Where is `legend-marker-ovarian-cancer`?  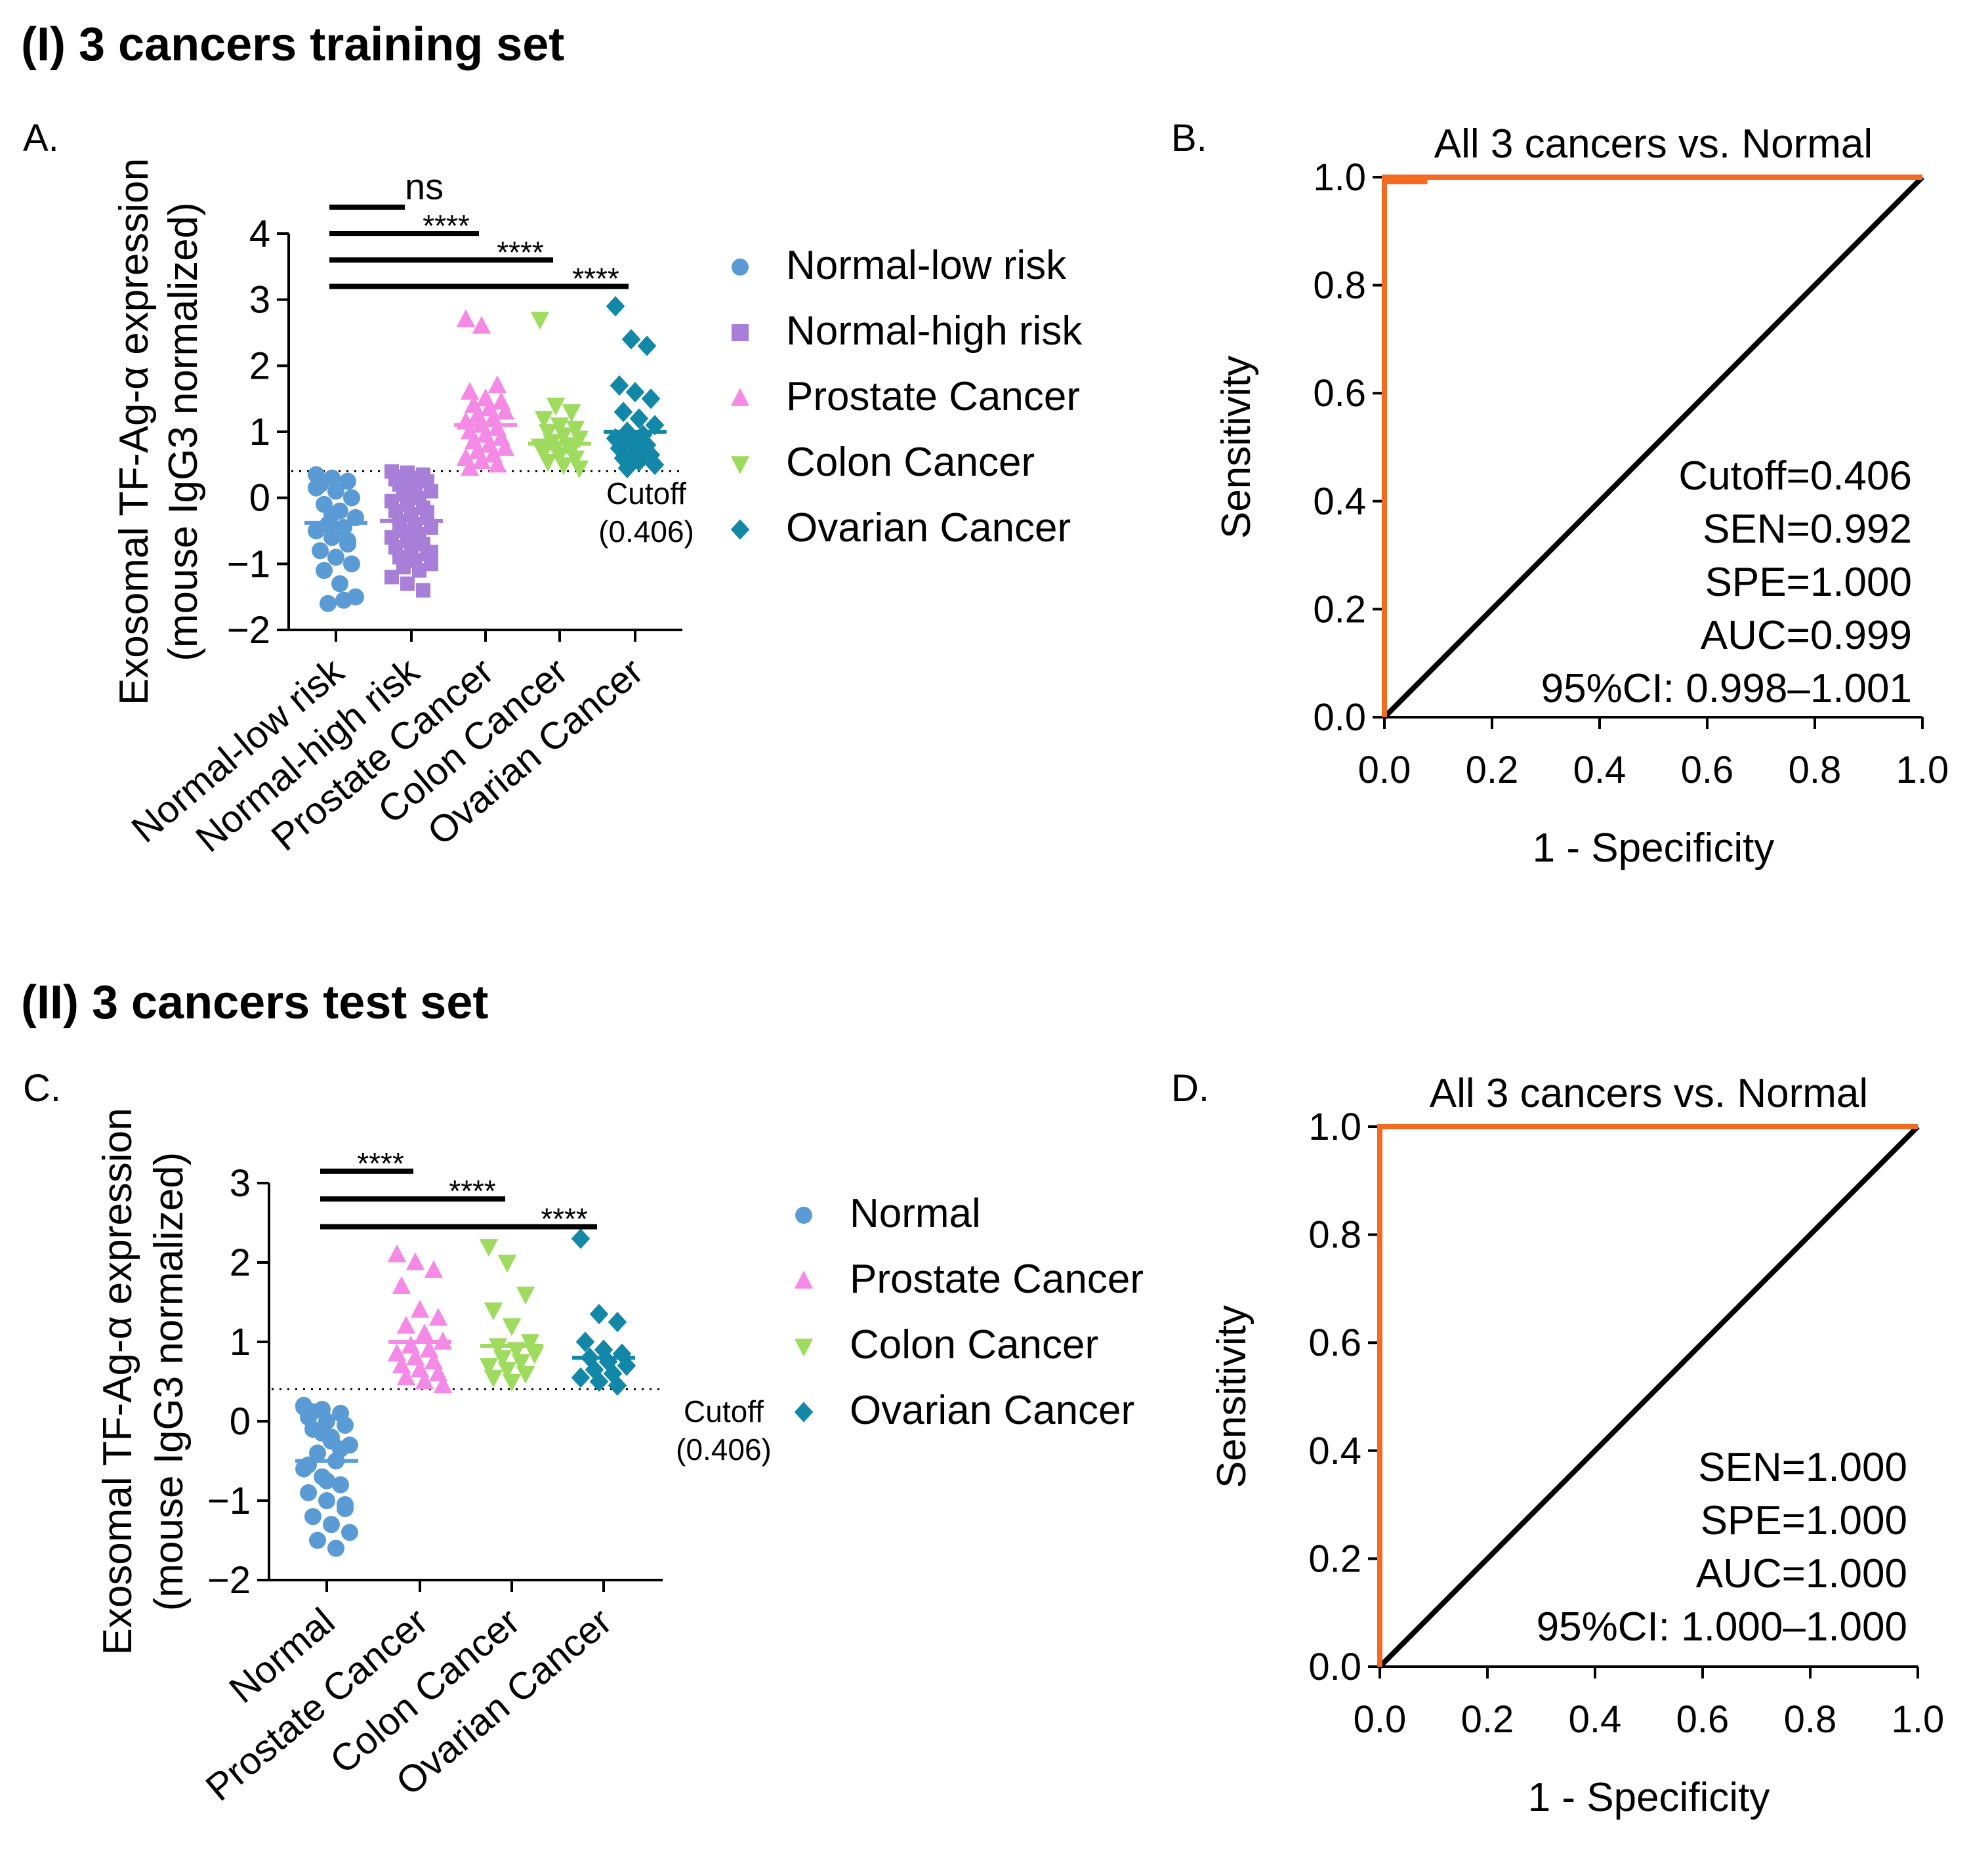 legend-marker-ovarian-cancer is located at coordinates (804, 1413).